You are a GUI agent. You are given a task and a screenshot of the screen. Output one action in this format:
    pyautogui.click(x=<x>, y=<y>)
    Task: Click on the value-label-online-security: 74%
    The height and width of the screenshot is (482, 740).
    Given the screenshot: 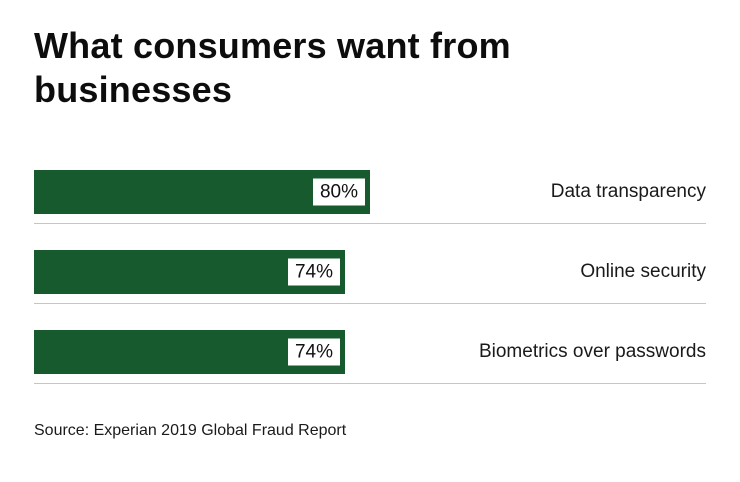 What is the action you would take?
    pyautogui.click(x=313, y=272)
    